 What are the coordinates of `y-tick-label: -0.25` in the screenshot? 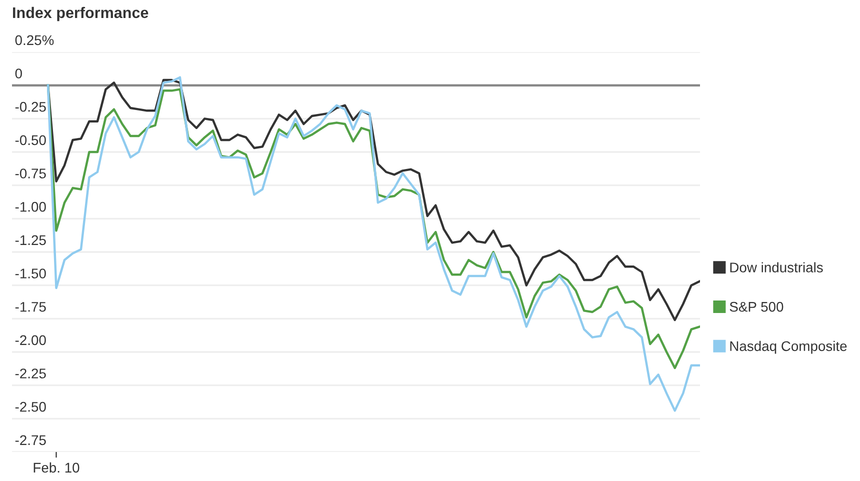 It's located at (30, 107).